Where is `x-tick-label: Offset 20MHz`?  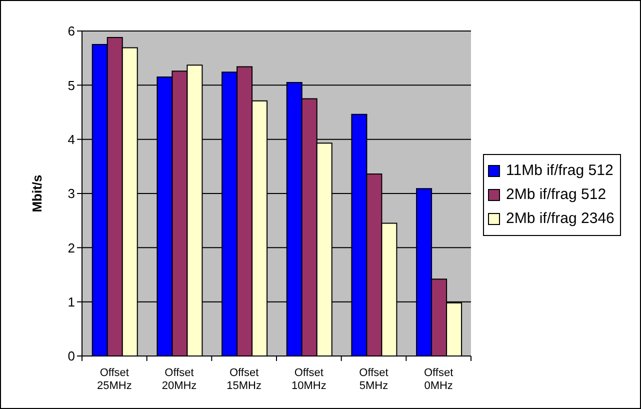 x-tick-label: Offset 20MHz is located at coordinates (179, 379).